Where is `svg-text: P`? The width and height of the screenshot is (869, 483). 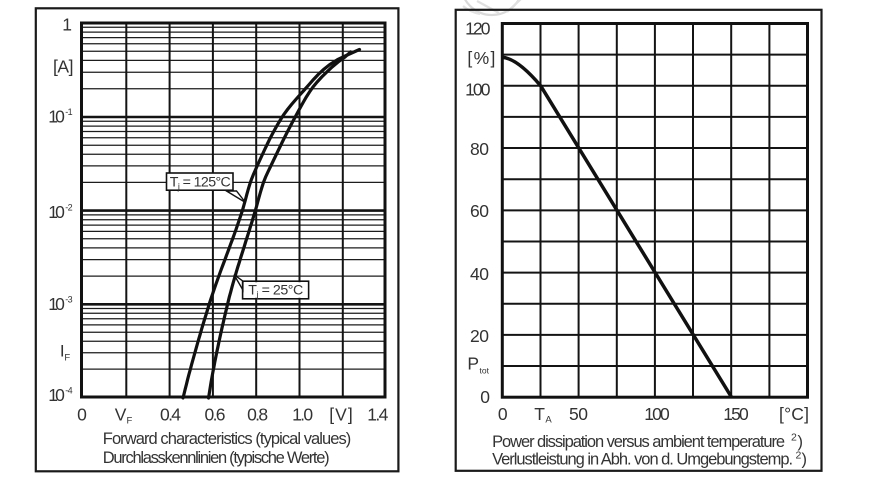
svg-text: P is located at coordinates (473, 364).